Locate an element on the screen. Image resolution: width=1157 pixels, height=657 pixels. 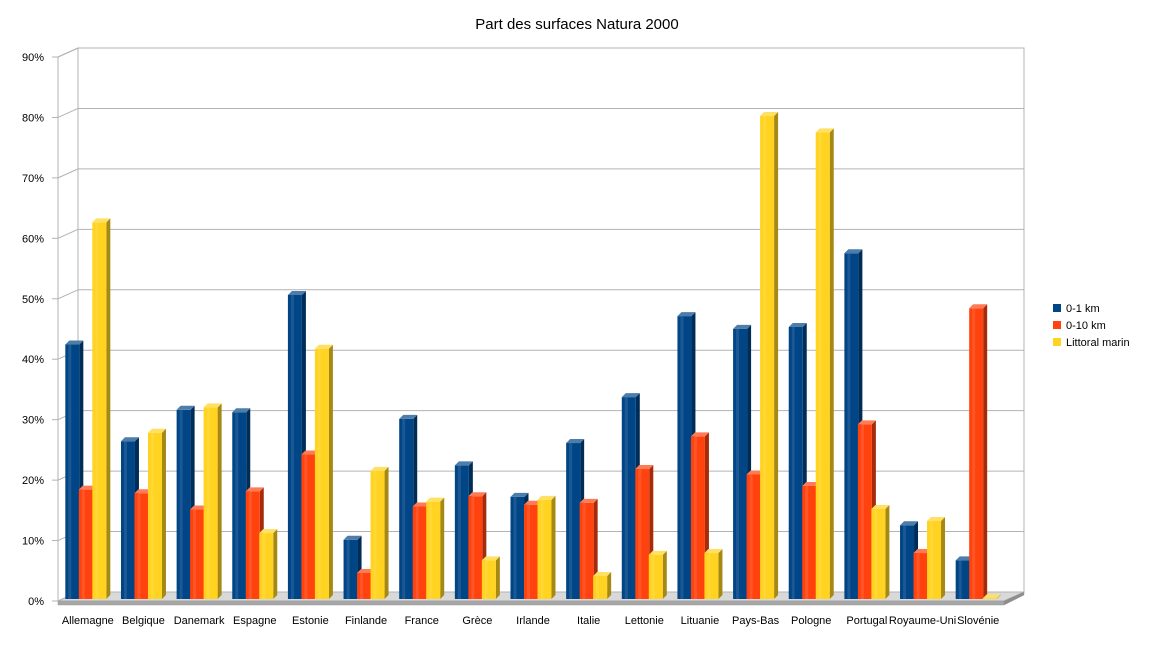
x-tick-label: Belgique is located at coordinates (143, 621).